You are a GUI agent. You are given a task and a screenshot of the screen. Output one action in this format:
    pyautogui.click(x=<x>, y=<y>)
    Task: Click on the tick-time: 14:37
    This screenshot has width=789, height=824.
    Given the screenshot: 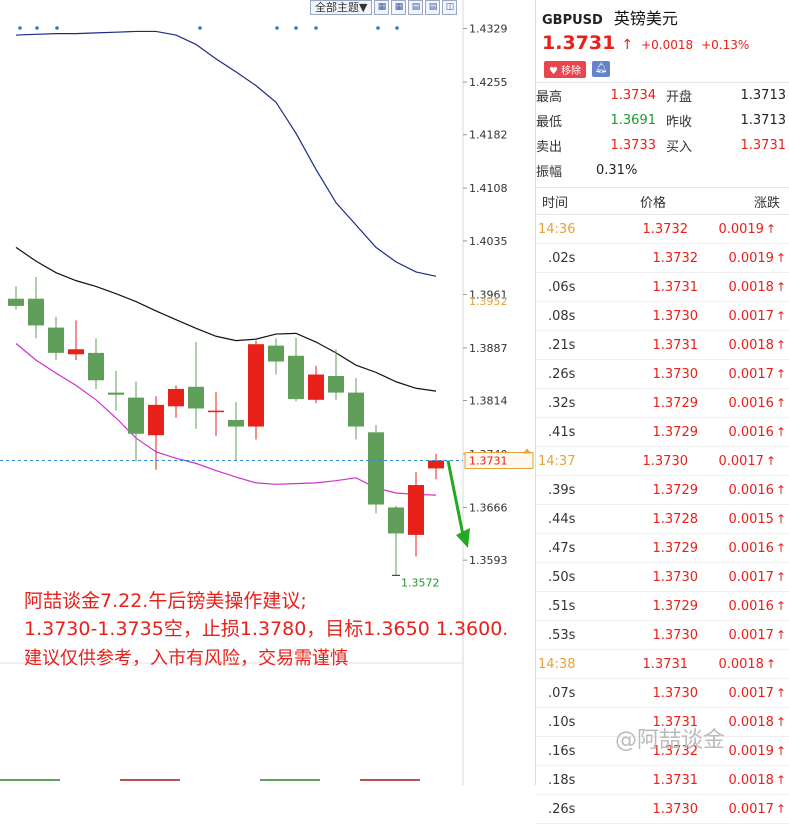 What is the action you would take?
    pyautogui.click(x=557, y=461)
    